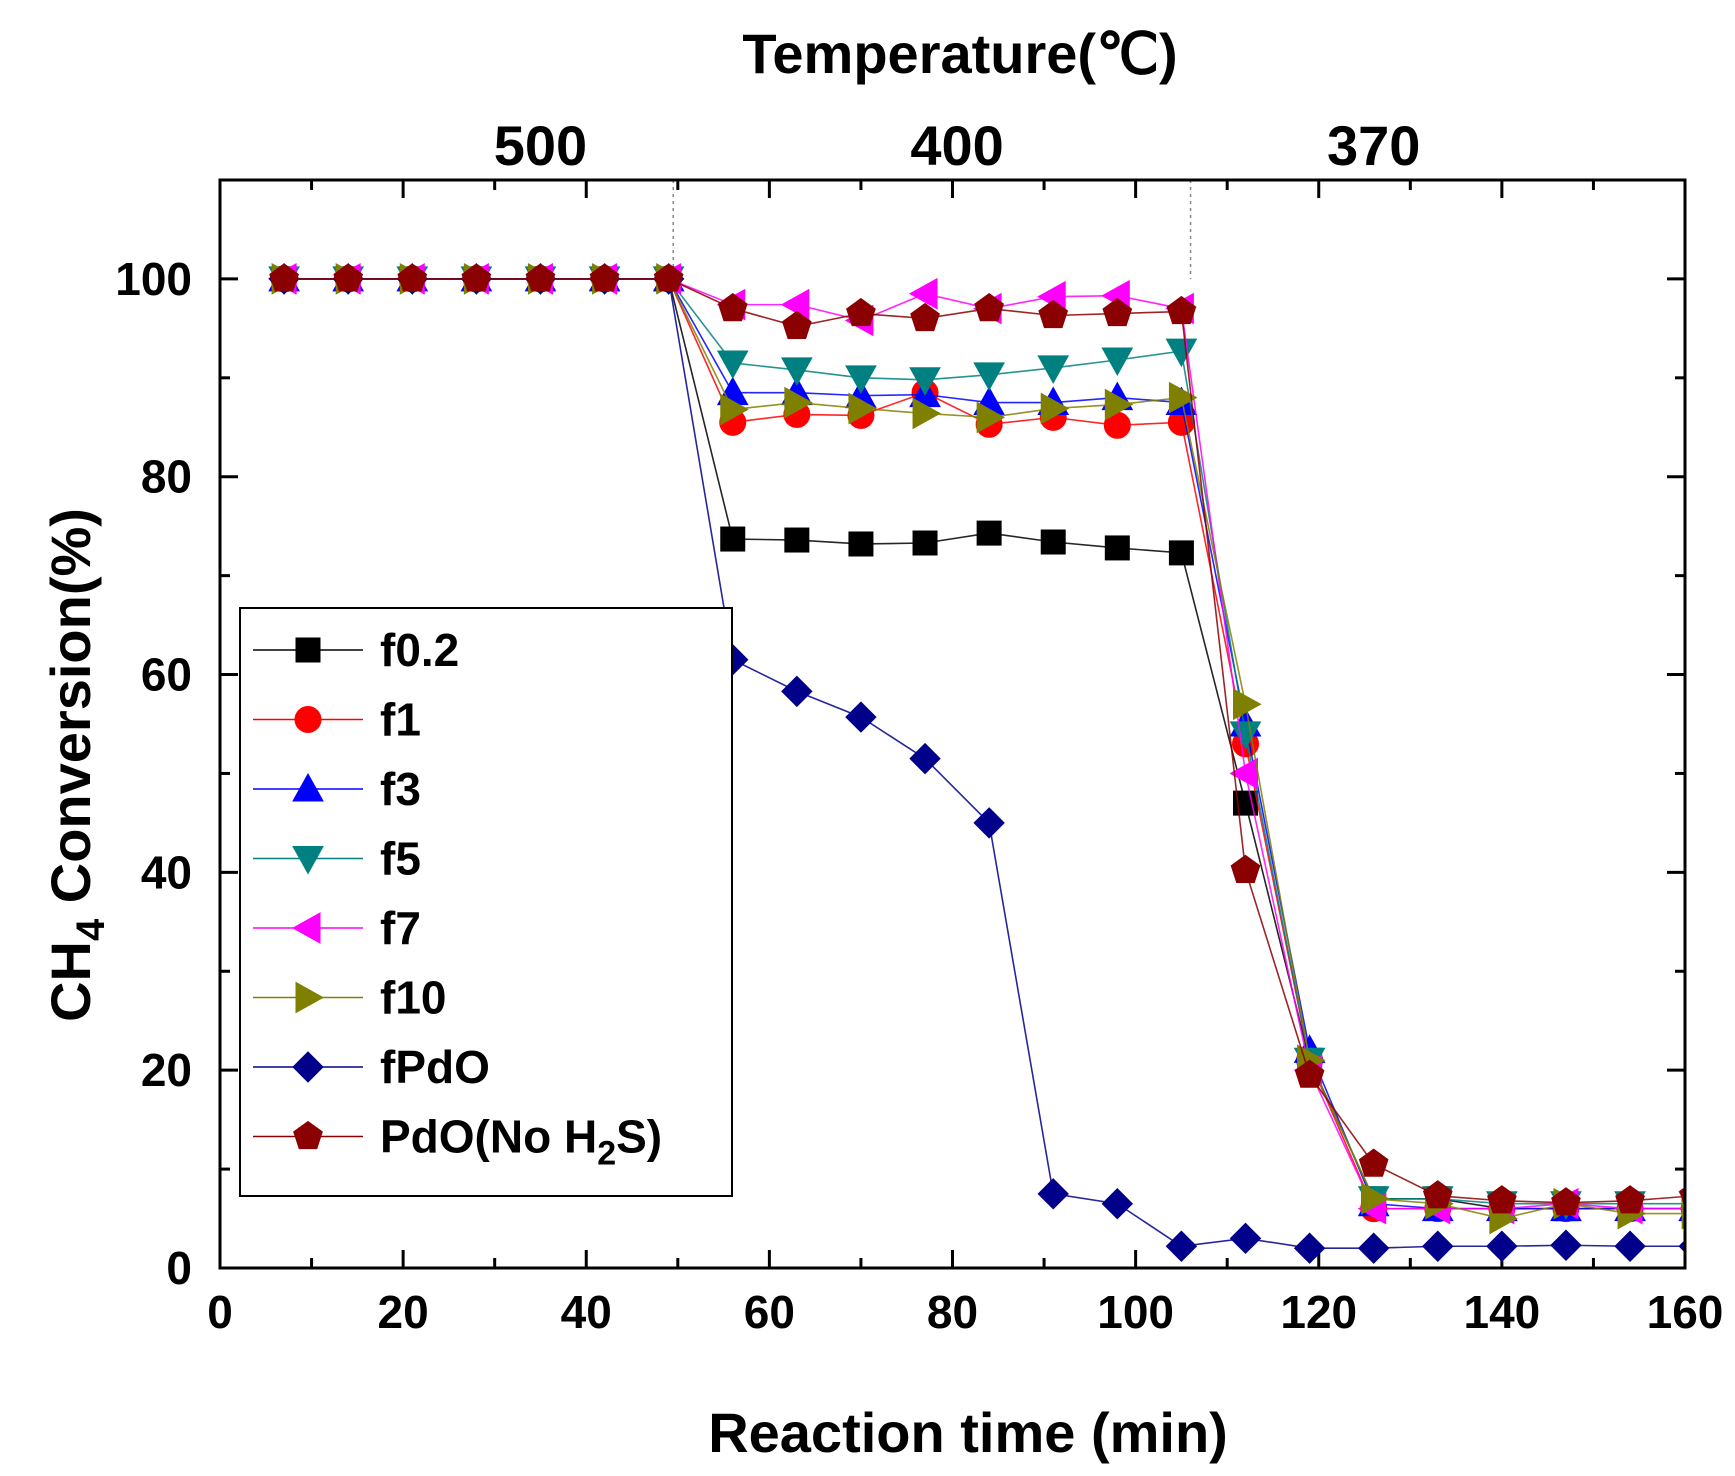  Describe the element at coordinates (400, 720) in the screenshot. I see `legend-label: f1` at that location.